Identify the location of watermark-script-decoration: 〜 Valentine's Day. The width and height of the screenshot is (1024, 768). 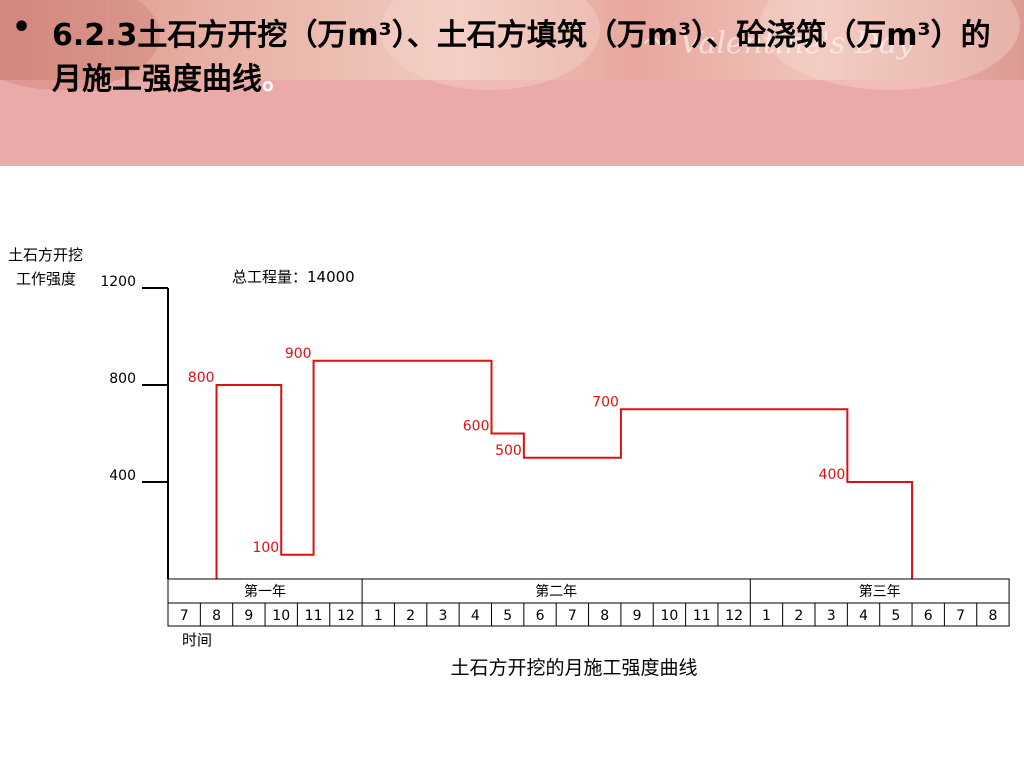
(777, 43).